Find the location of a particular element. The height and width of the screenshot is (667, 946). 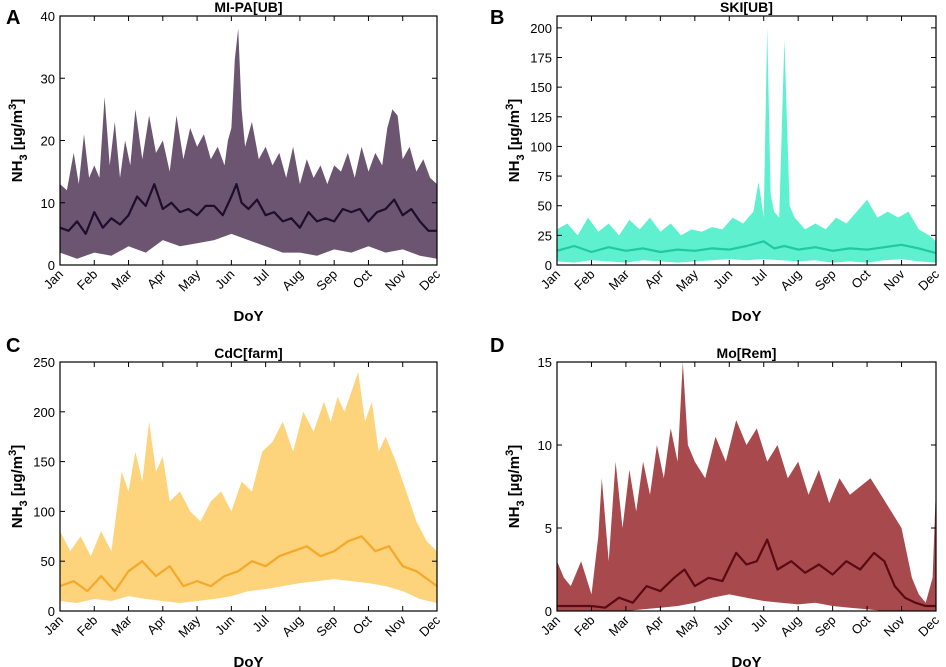

panel-letter: C is located at coordinates (13, 346).